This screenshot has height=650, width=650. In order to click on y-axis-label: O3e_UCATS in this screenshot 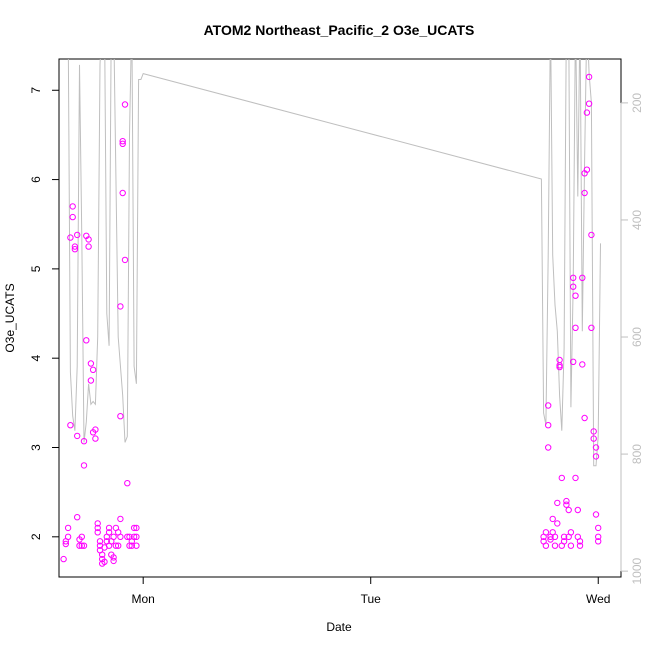, I will do `click(10, 317)`.